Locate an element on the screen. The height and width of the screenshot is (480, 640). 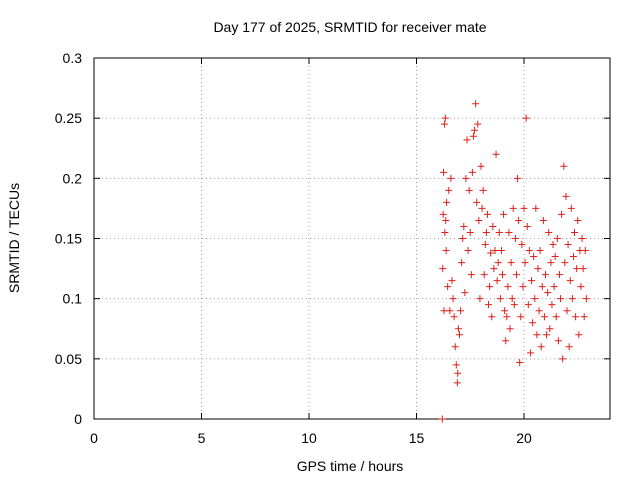
x-tick-label: 5 is located at coordinates (202, 438).